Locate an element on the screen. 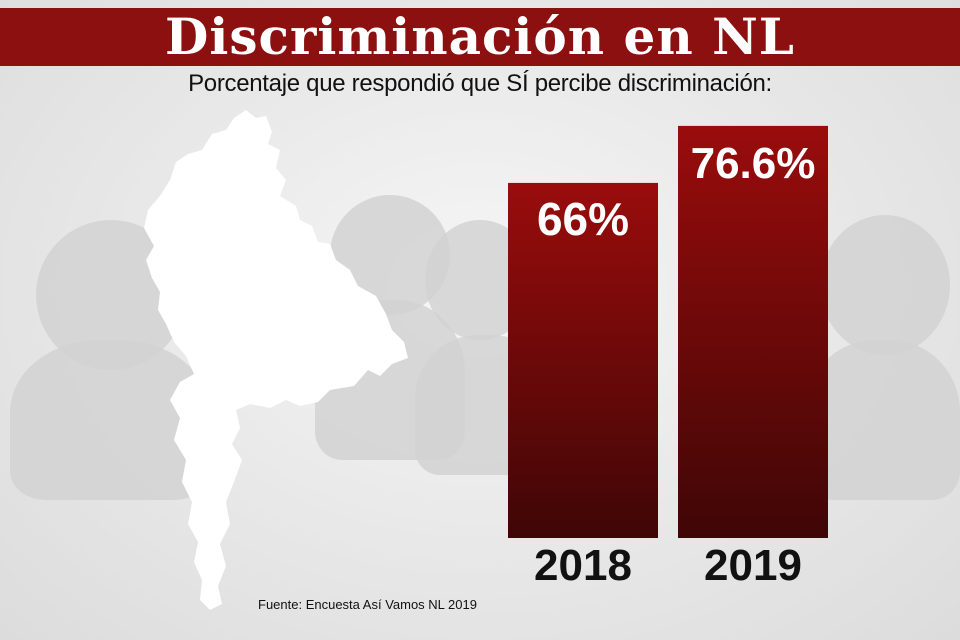 This screenshot has width=960, height=640. bar-2019 is located at coordinates (753, 331).